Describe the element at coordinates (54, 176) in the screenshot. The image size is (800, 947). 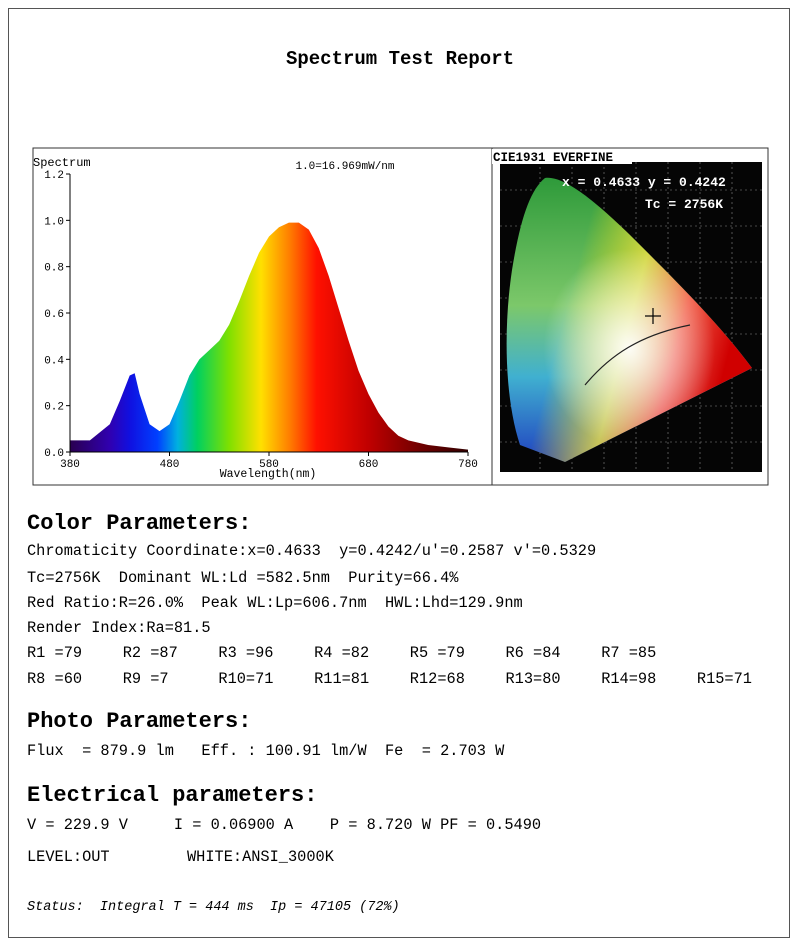
I see `y-tick-label: 1.2` at that location.